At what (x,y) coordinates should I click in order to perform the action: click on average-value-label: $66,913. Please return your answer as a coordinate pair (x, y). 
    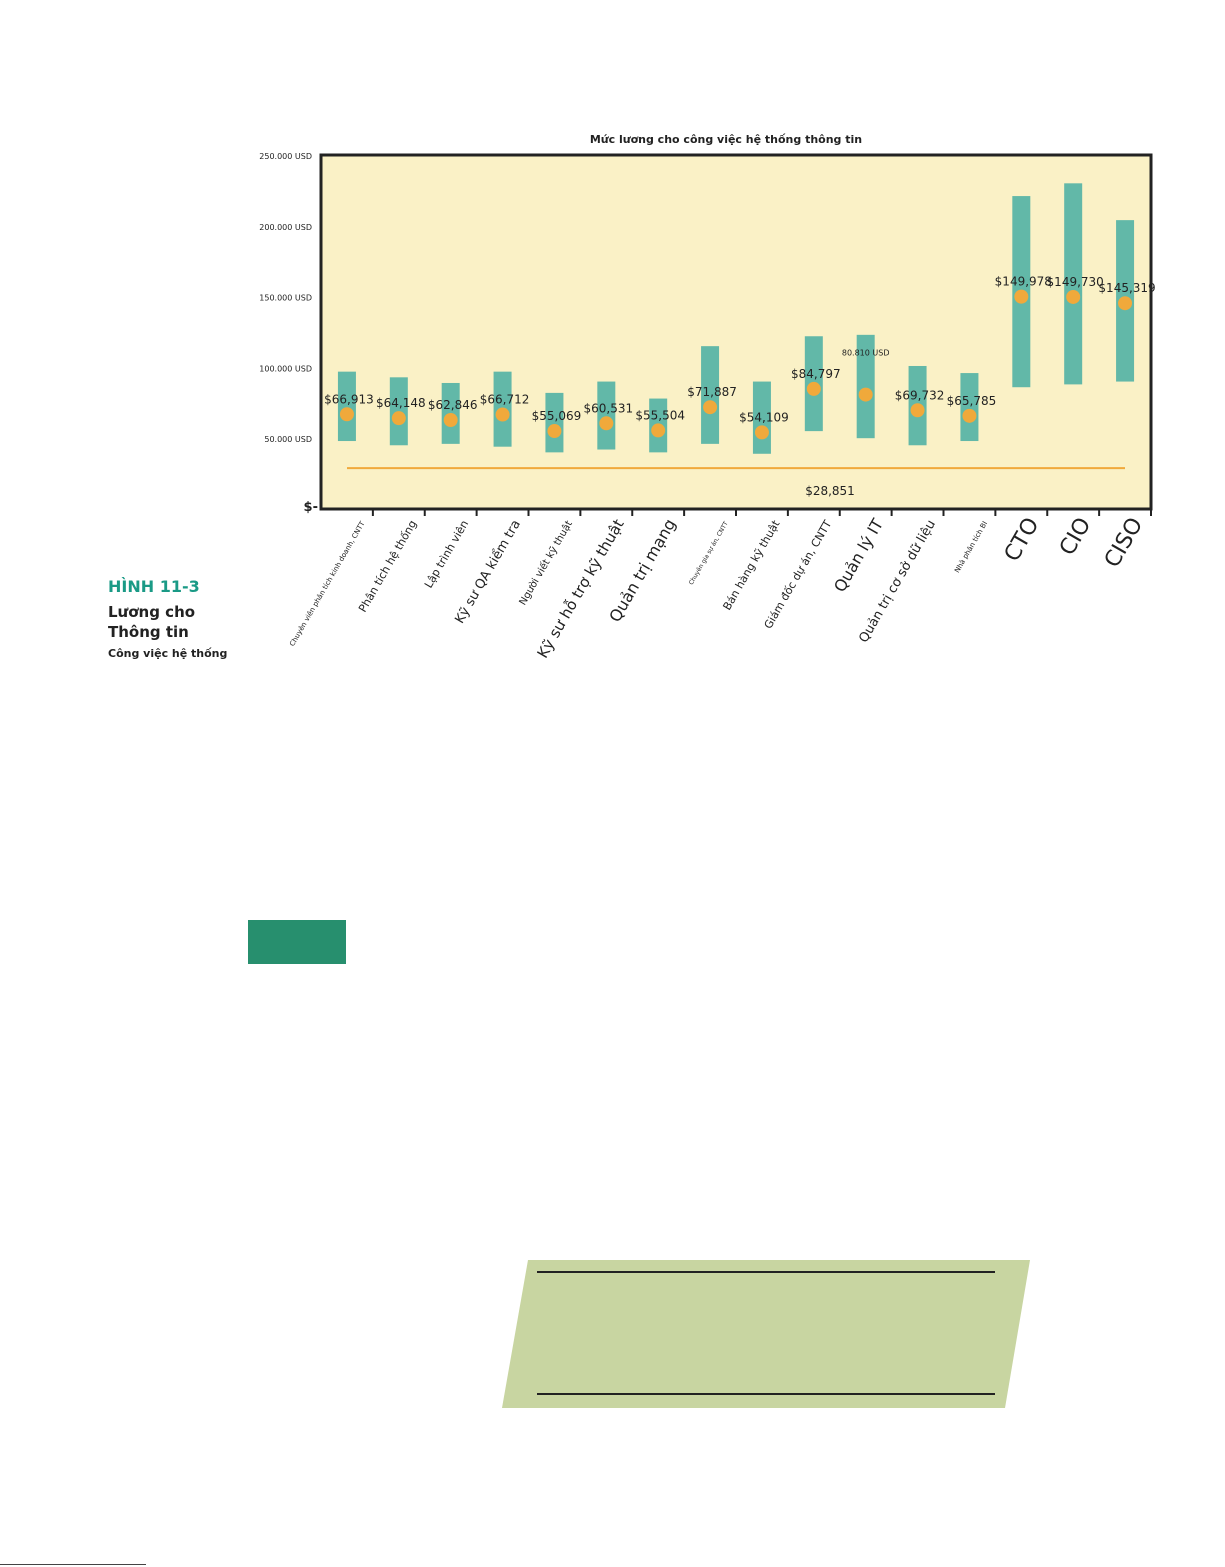
    Looking at the image, I should click on (349, 399).